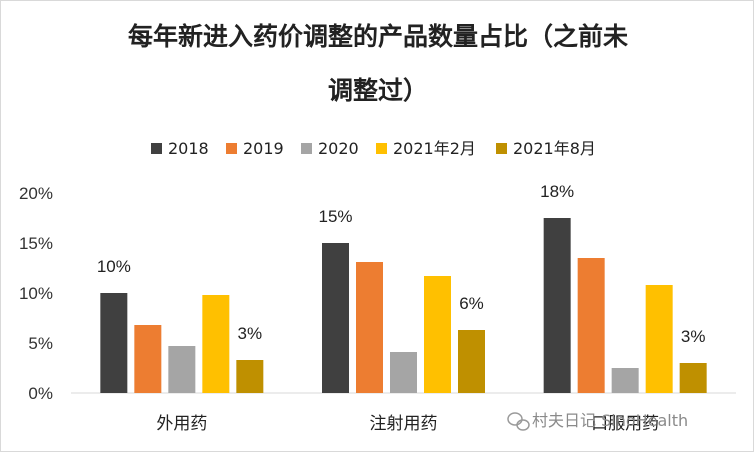  Describe the element at coordinates (378, 36) in the screenshot. I see `chart-title-line: 每年新进入药价调整的产品数量占比（之前未` at that location.